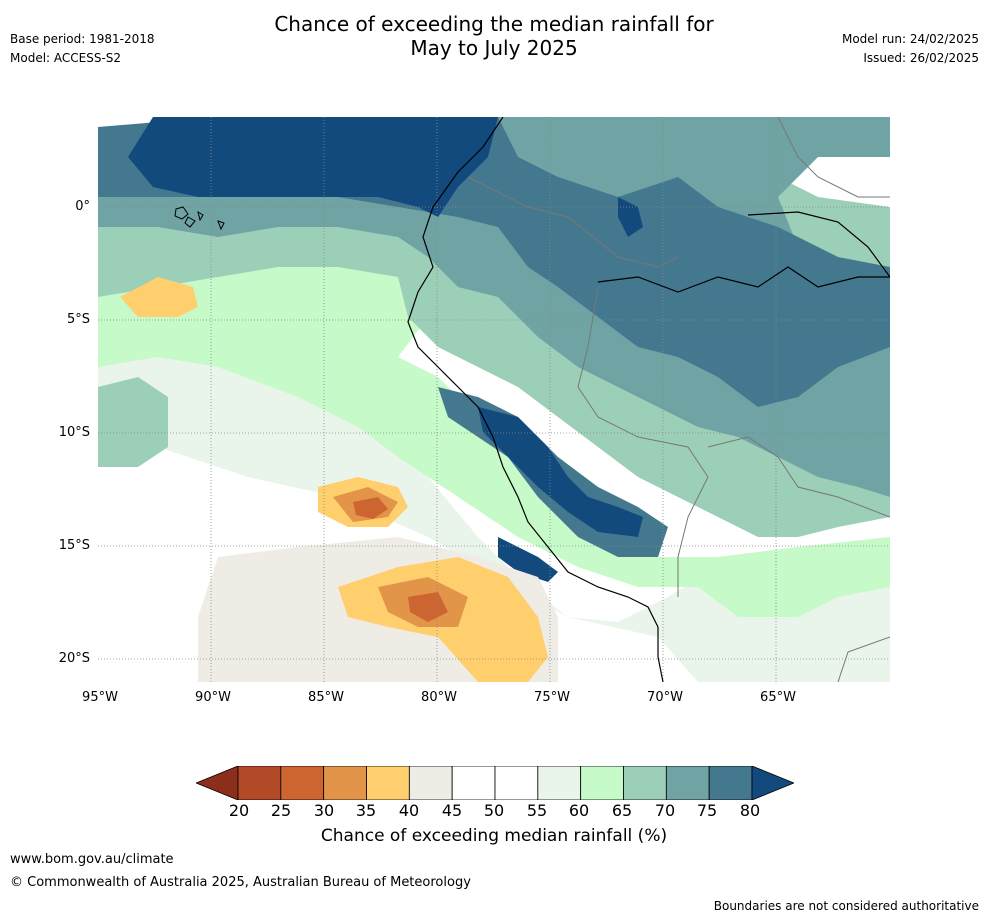 The height and width of the screenshot is (919, 988). I want to click on lon-label-80w: 80°W, so click(439, 697).